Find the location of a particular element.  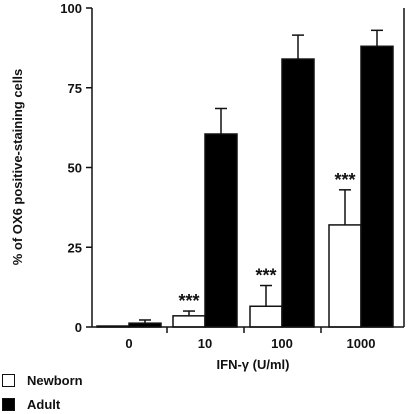

newborn-swatch-icon is located at coordinates (8, 380).